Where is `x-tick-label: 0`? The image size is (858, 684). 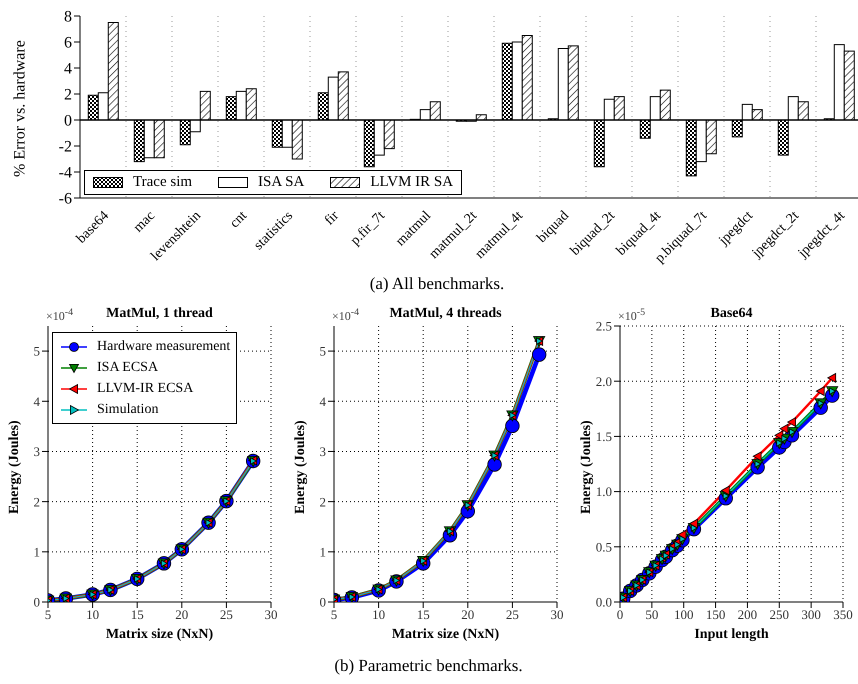 x-tick-label: 0 is located at coordinates (620, 614).